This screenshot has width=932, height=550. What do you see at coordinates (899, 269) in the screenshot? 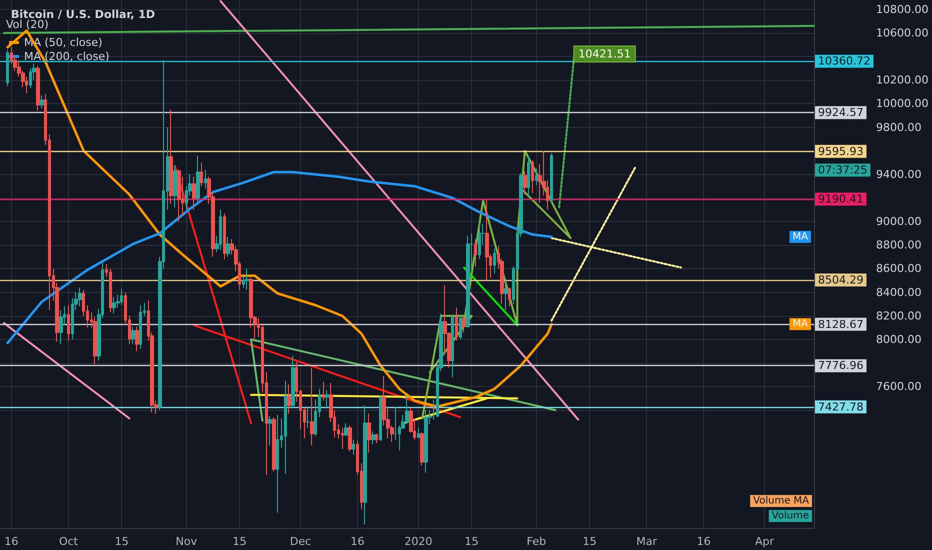
I see `y-tick-label: 8600.00` at bounding box center [899, 269].